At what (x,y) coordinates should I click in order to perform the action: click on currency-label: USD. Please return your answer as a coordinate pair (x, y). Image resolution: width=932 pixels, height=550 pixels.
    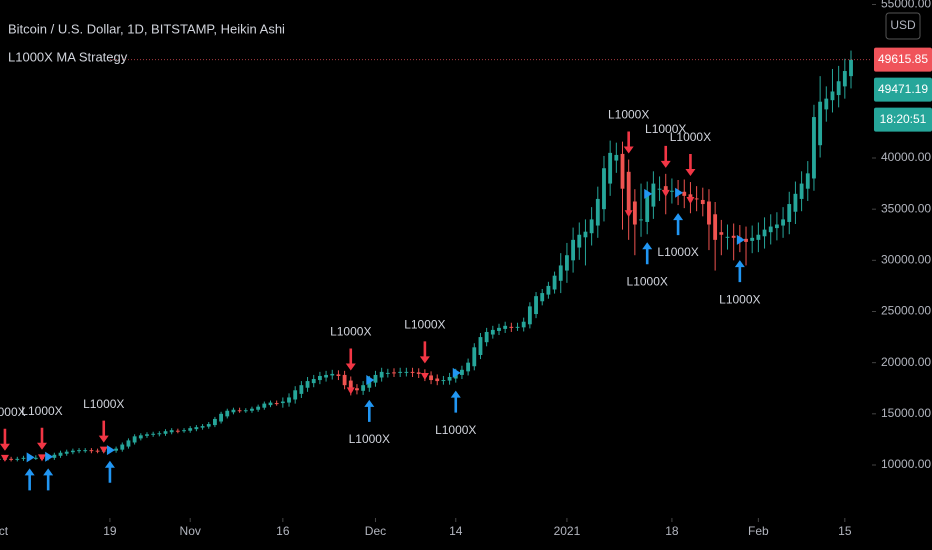
    Looking at the image, I should click on (903, 25).